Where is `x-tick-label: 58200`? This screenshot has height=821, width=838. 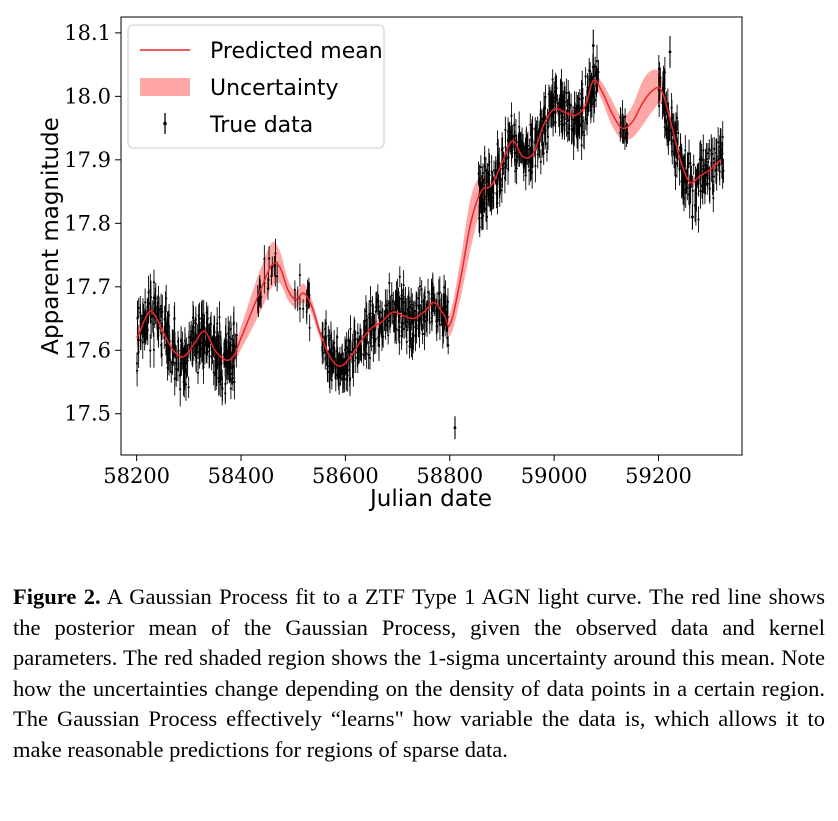
x-tick-label: 58200 is located at coordinates (136, 476).